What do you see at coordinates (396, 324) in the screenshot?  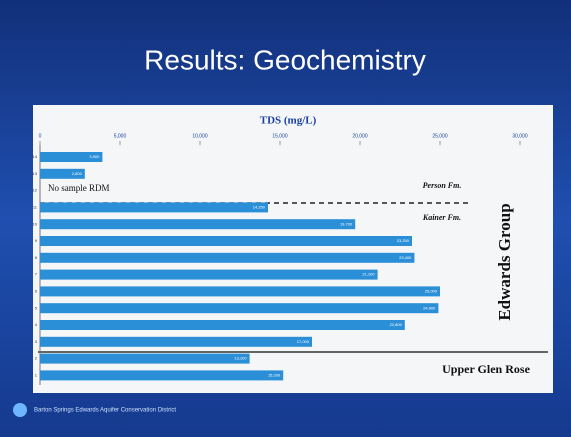 I see `value-label: 22,800` at bounding box center [396, 324].